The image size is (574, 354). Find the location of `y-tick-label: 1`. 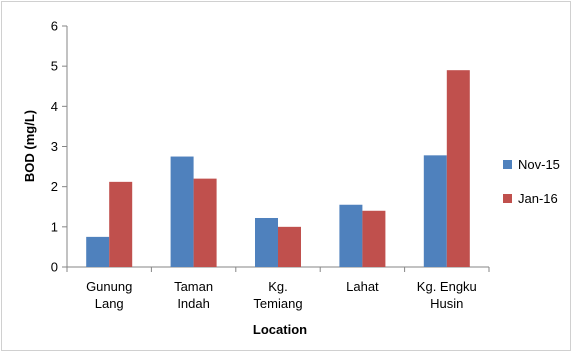

y-tick-label: 1 is located at coordinates (54, 226).